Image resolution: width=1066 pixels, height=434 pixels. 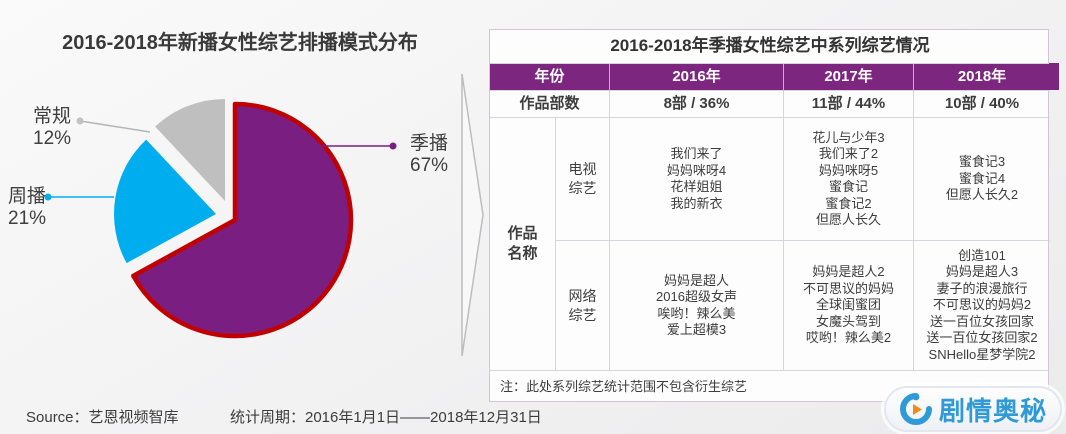 What do you see at coordinates (52, 138) in the screenshot?
I see `pie-label-changgui-pct: 12%` at bounding box center [52, 138].